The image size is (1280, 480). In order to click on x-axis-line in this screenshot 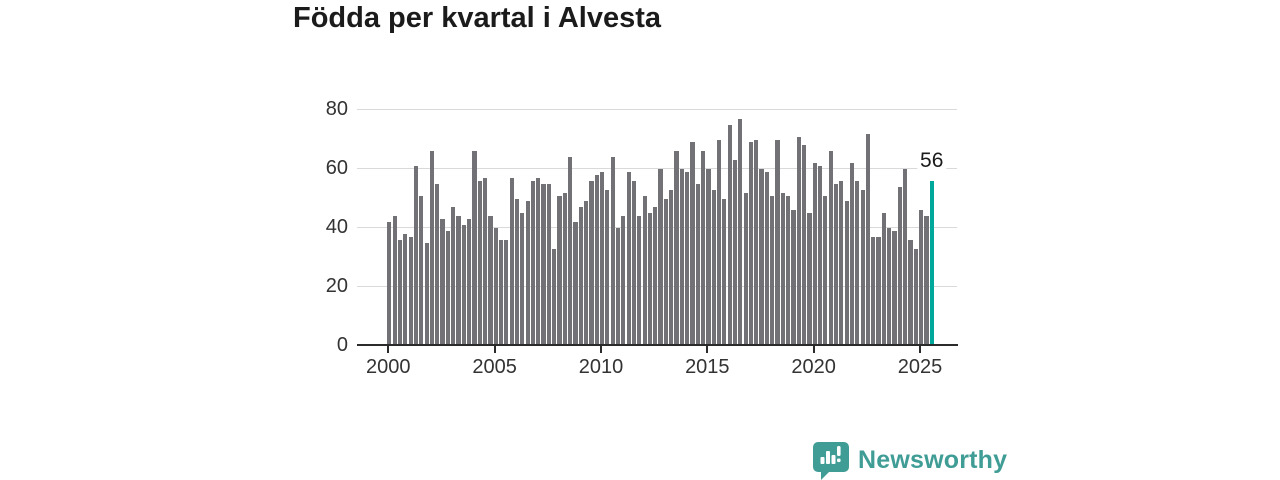, I will do `click(657, 345)`.